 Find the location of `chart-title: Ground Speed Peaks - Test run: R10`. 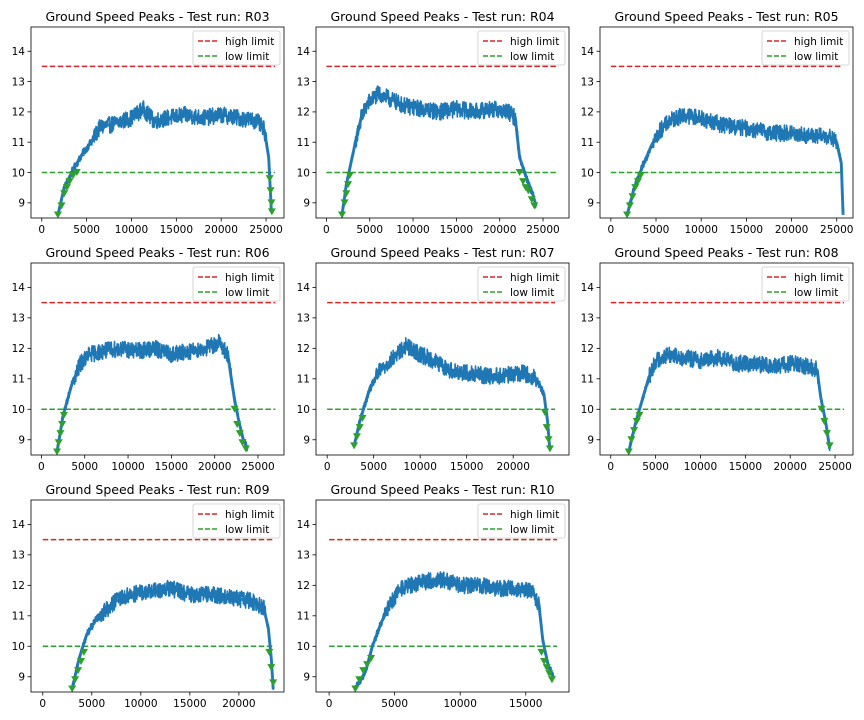

chart-title: Ground Speed Peaks - Test run: R10 is located at coordinates (442, 489).